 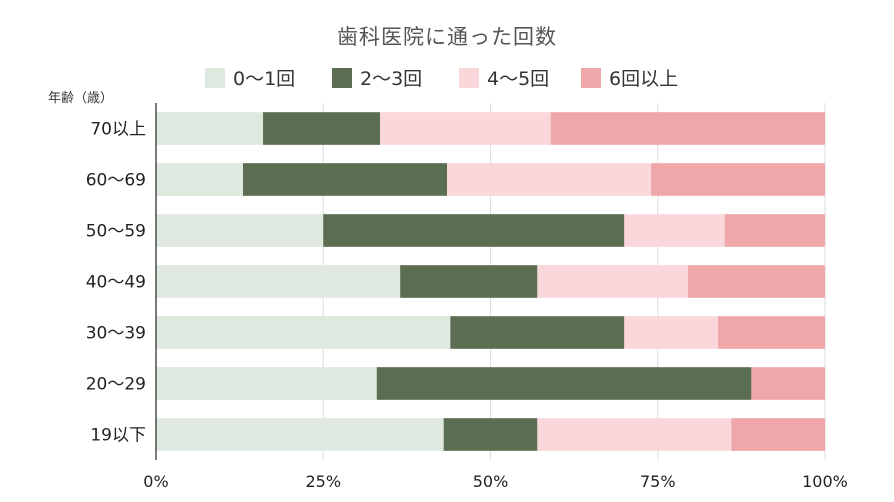 I want to click on legend: 0～1回 2～3回 4～5回 6回以上, so click(x=441, y=79).